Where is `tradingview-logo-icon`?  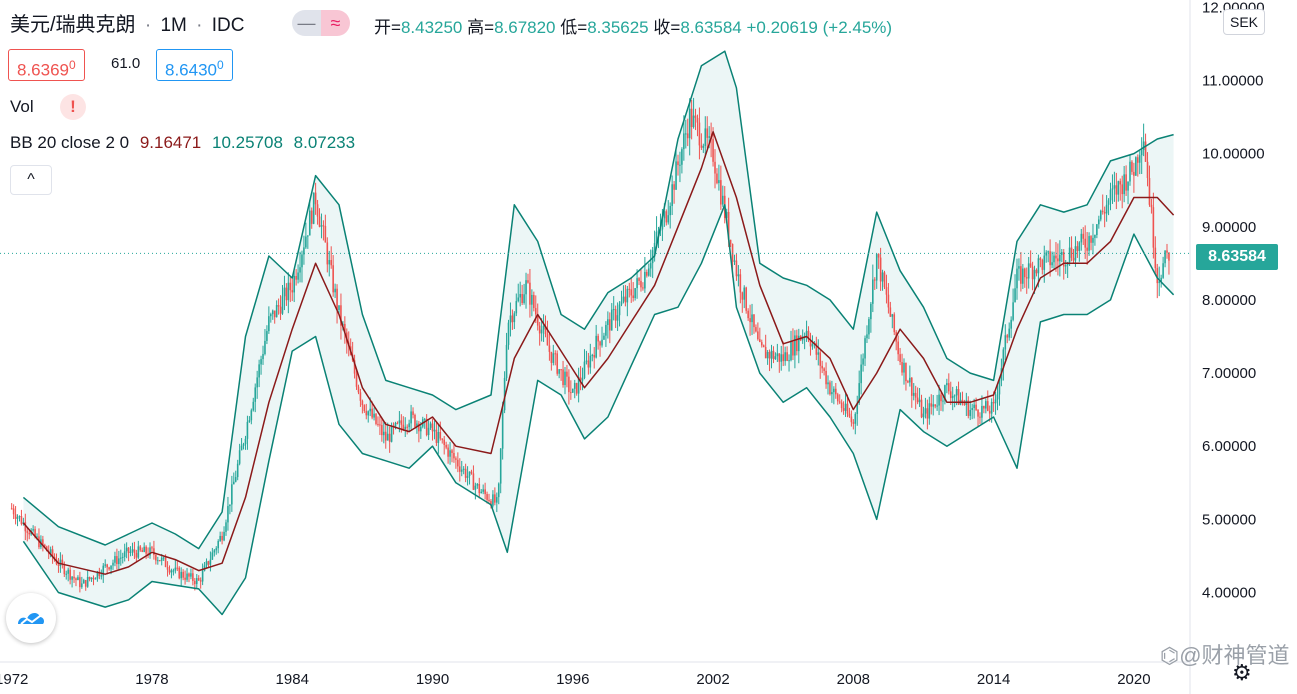 tradingview-logo-icon is located at coordinates (31, 618).